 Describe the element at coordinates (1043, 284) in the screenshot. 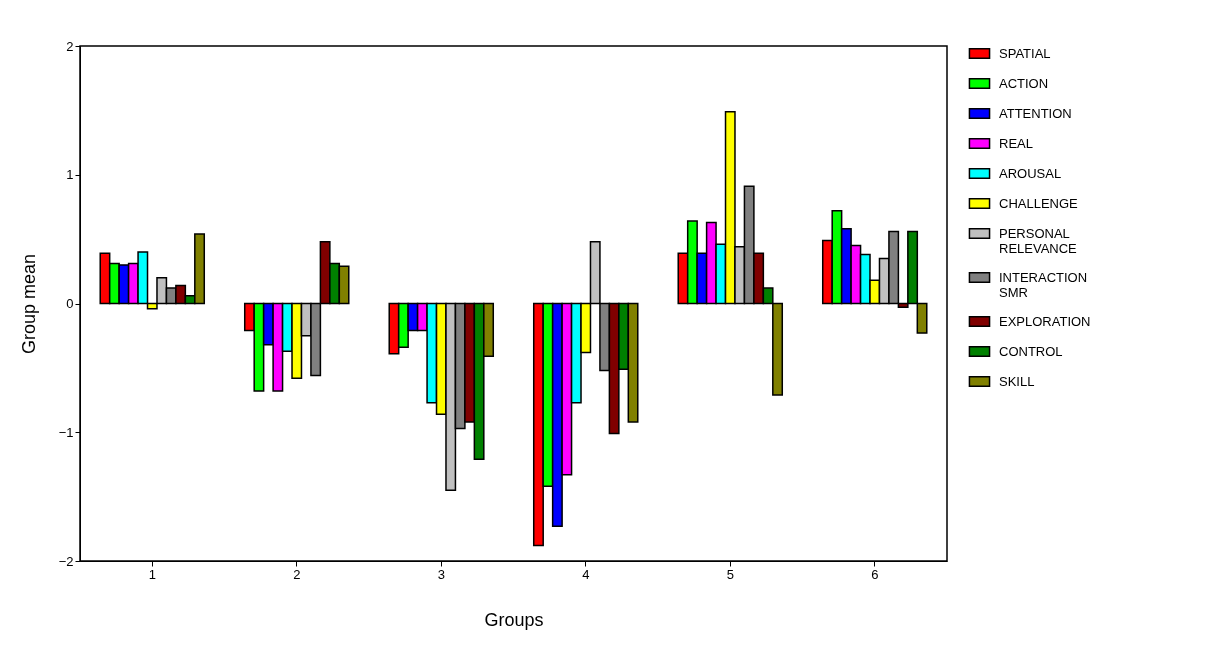

I see `legend-label: INTERACTION SMR` at that location.